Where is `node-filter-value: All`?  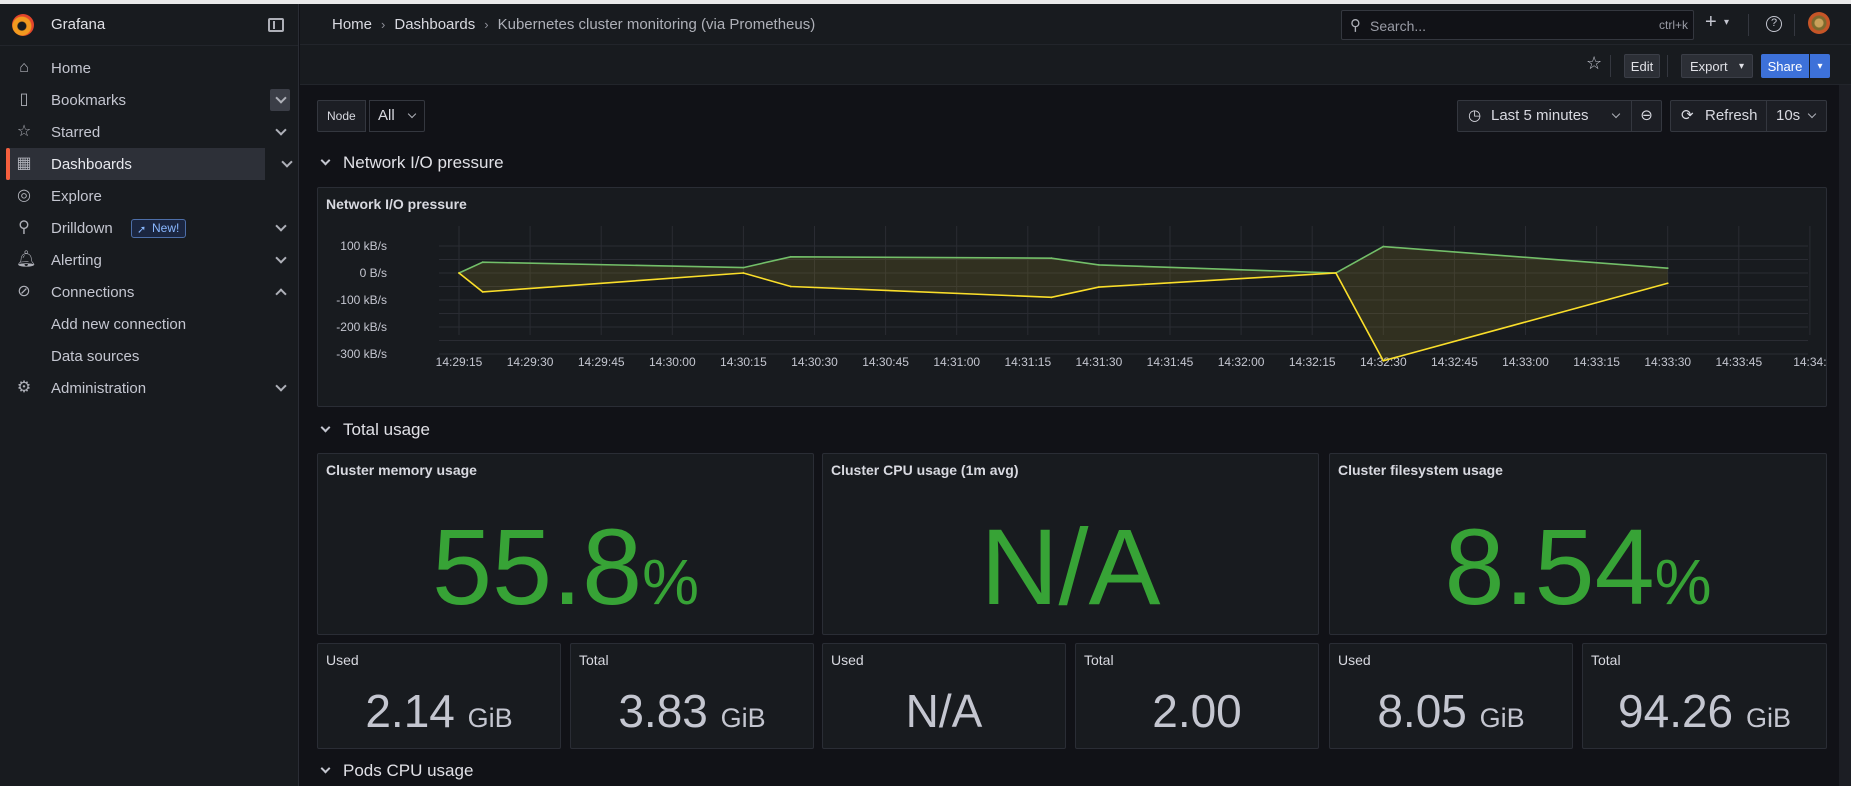 node-filter-value: All is located at coordinates (386, 115).